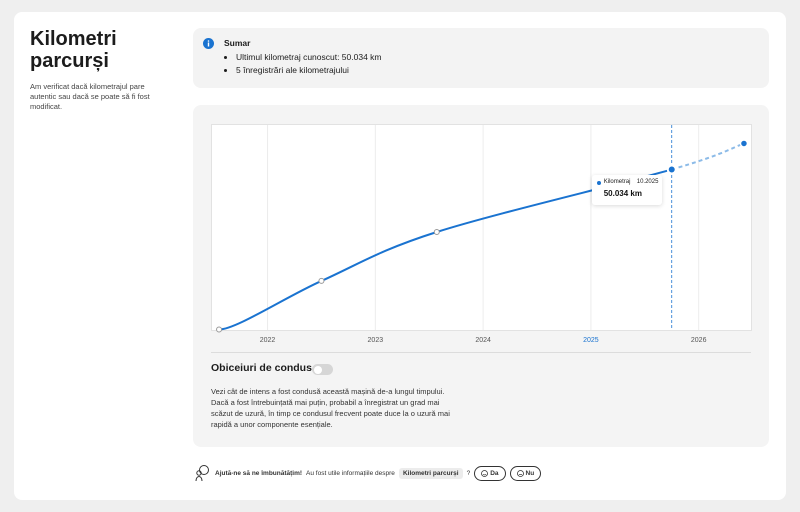  I want to click on feedback-icon, so click(202, 473).